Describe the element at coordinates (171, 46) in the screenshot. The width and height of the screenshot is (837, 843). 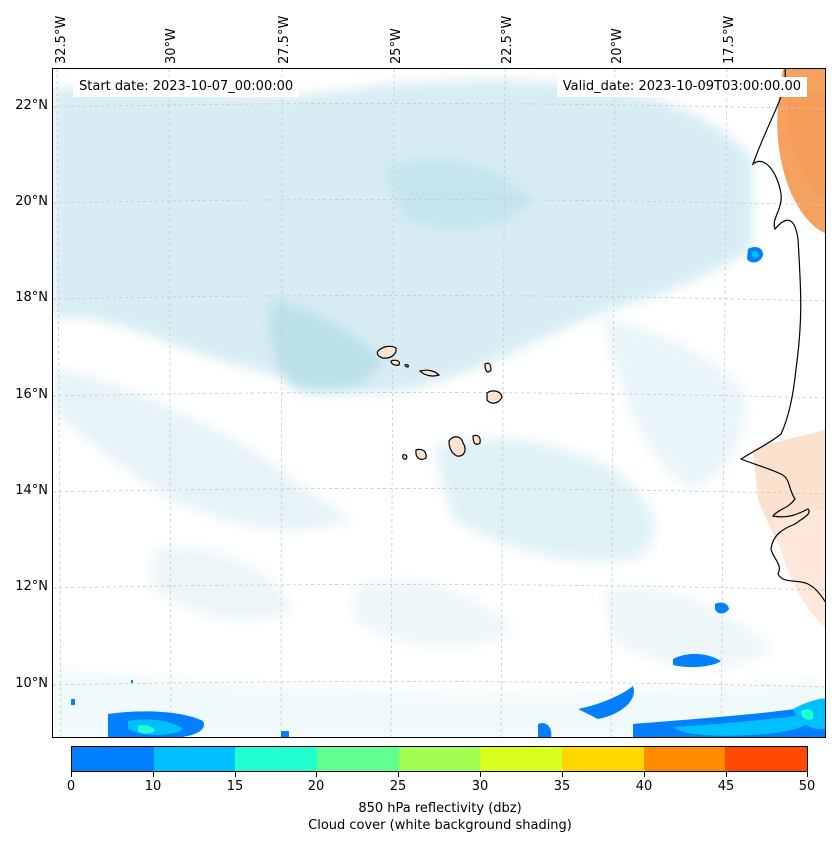
I see `lon-label-30w: 30°W` at that location.